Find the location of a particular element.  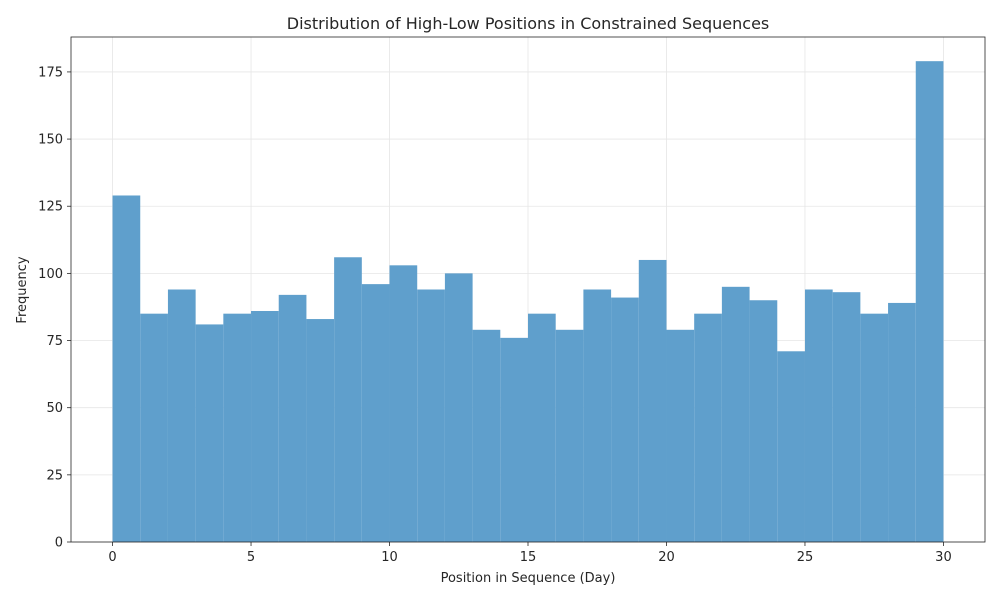

y-tick-label: 100 is located at coordinates (50, 274).